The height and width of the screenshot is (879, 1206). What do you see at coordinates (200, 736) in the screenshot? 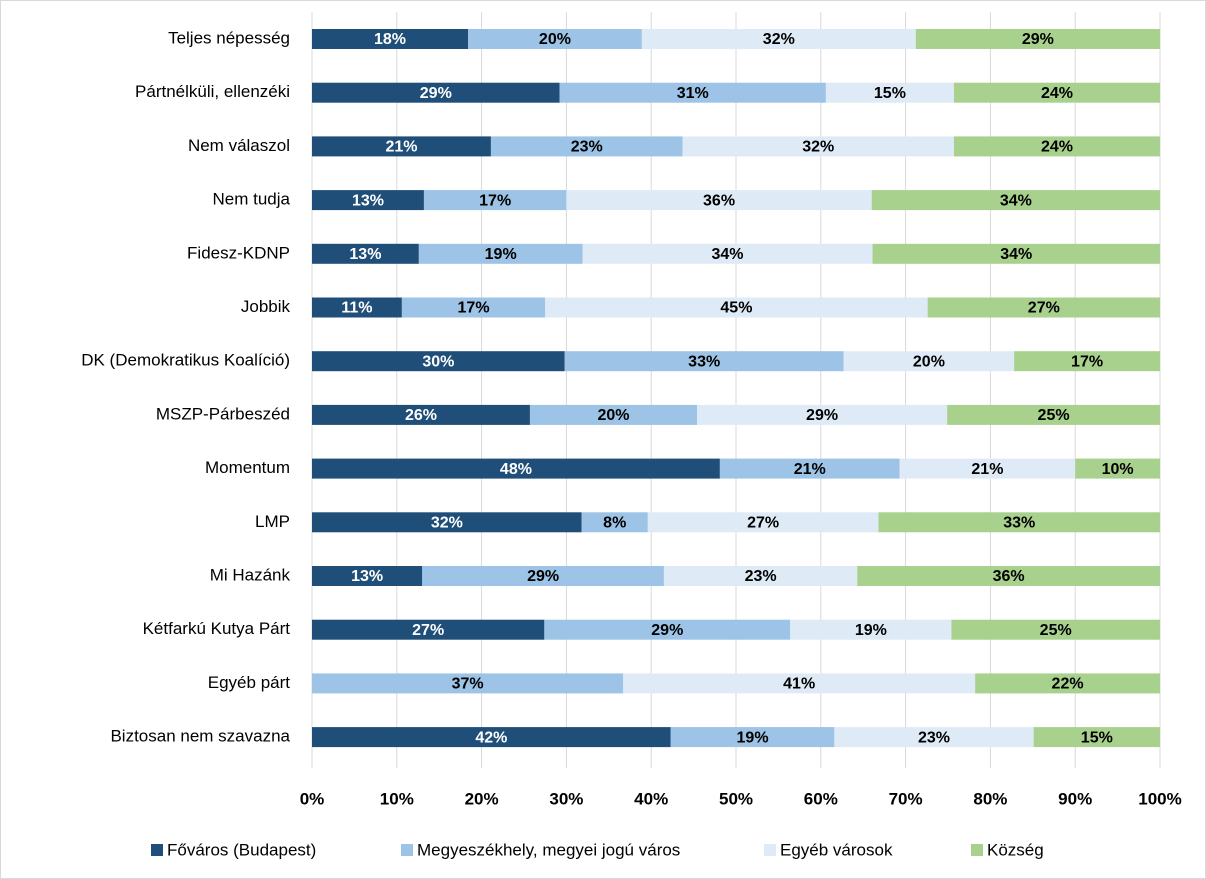
I see `y-tick-label: Biztosan nem szavazna` at bounding box center [200, 736].